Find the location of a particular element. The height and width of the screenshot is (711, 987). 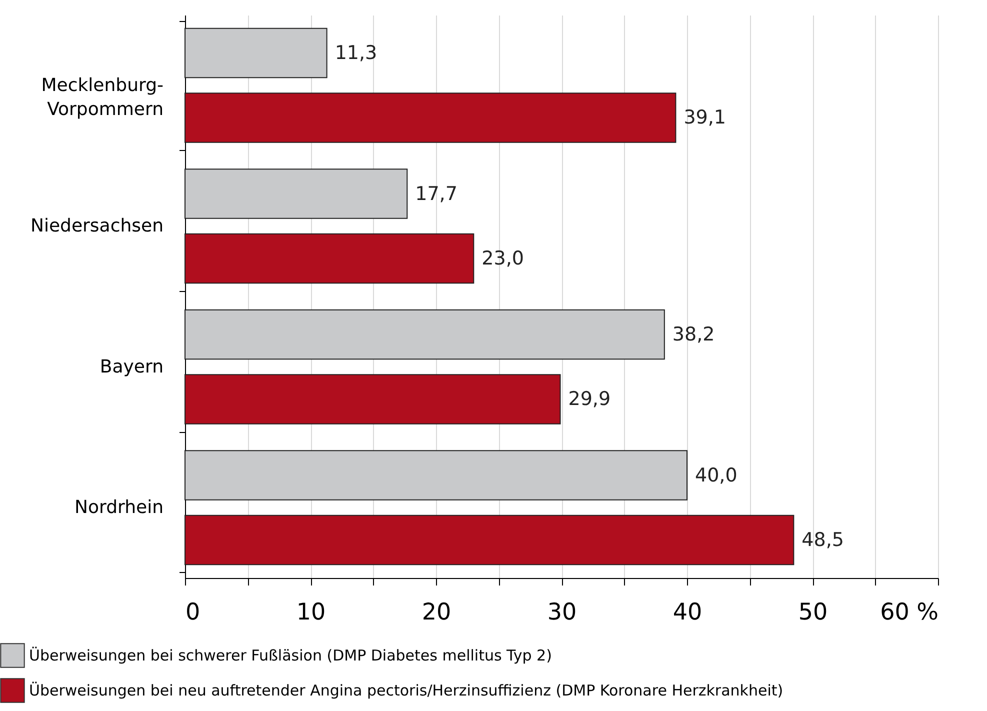

x-tick-label: 10 is located at coordinates (311, 613).